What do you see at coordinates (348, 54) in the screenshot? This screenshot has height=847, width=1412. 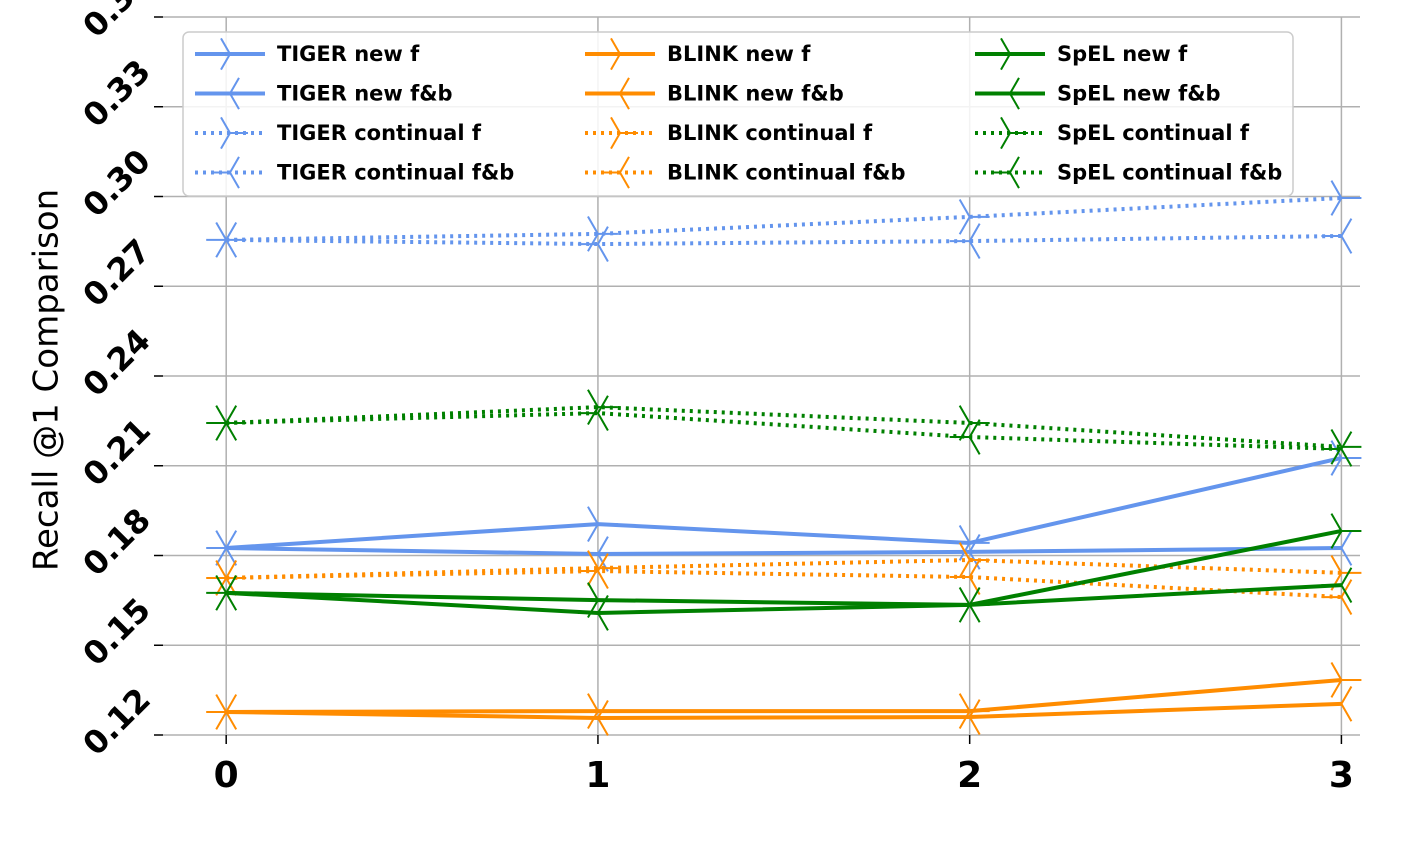 I see `legend-label: TIGER new f` at bounding box center [348, 54].